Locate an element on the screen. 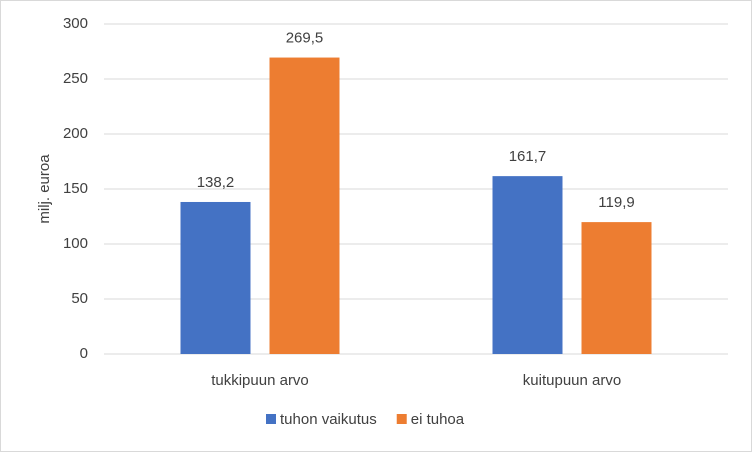 Image resolution: width=752 pixels, height=457 pixels. x-tick-label: kuitupuun arvo is located at coordinates (572, 380).